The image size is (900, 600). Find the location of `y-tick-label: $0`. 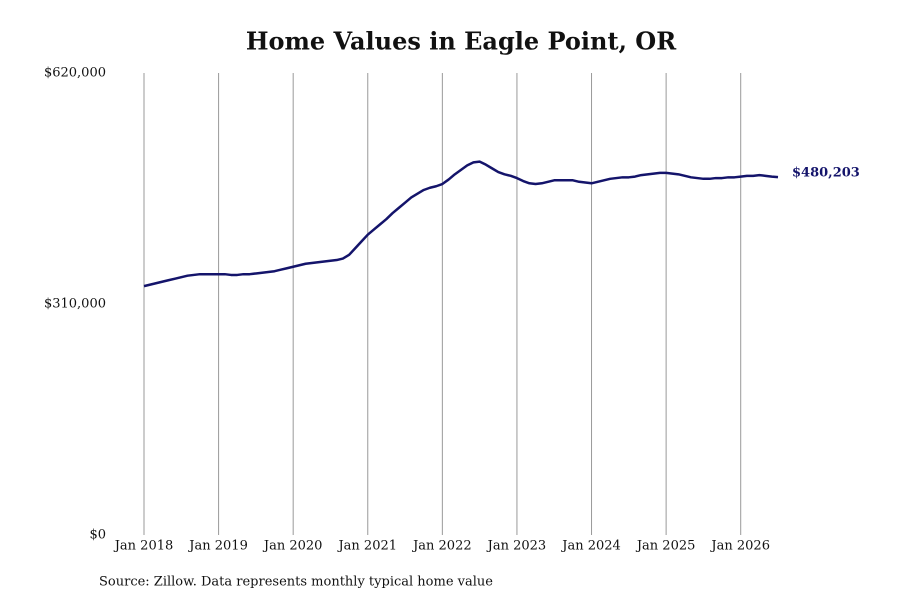

y-tick-label: $0 is located at coordinates (97, 535).